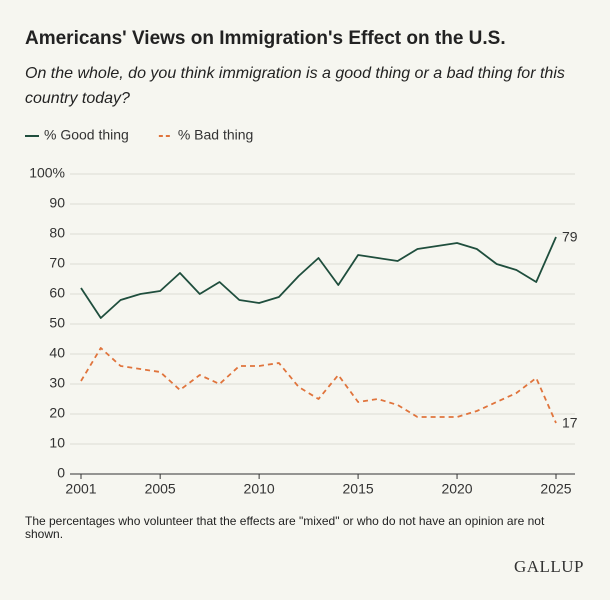 This screenshot has width=610, height=600. I want to click on x-tick-label: 2020, so click(456, 489).